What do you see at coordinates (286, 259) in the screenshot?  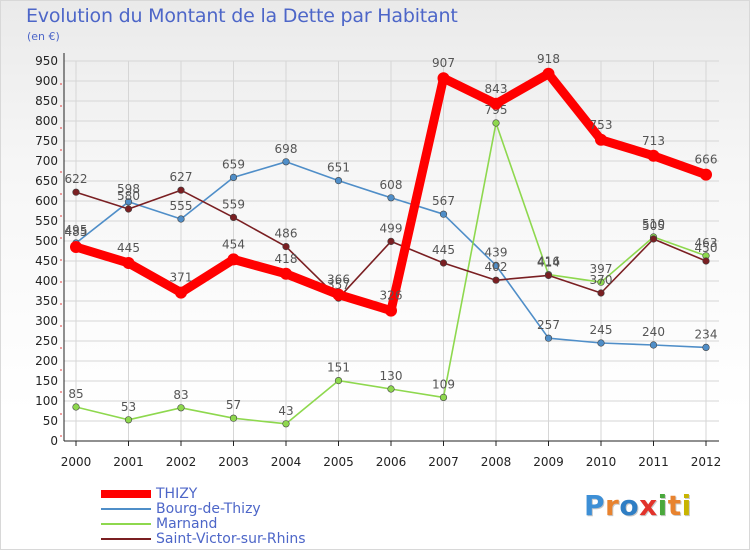 I see `data-label: 418` at bounding box center [286, 259].